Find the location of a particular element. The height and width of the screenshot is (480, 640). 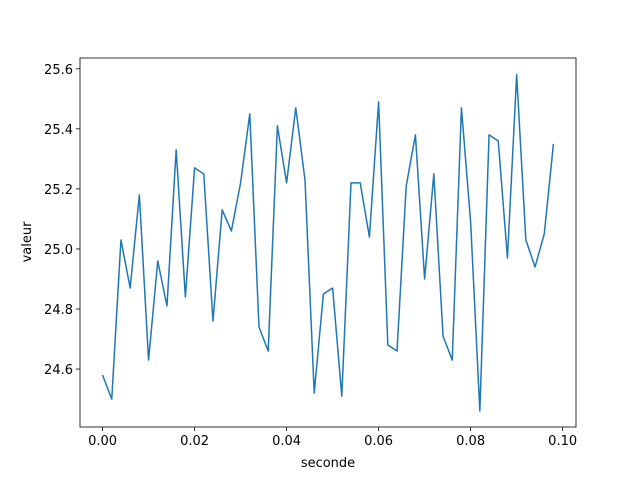

y-tick-label: 24.8 is located at coordinates (58, 310).